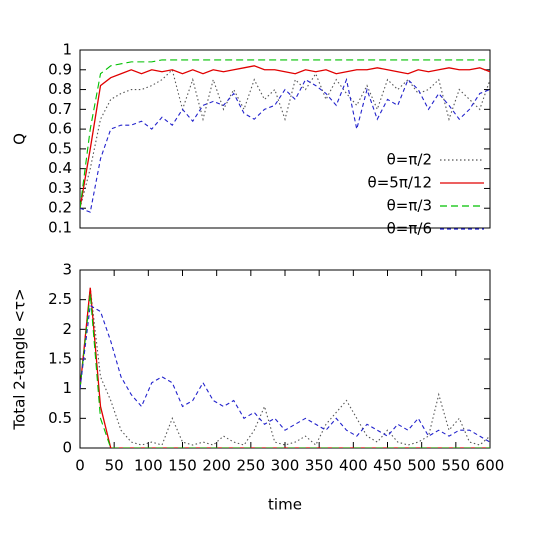 This screenshot has width=554, height=554. I want to click on y-tick-label: 0.4, so click(60, 168).